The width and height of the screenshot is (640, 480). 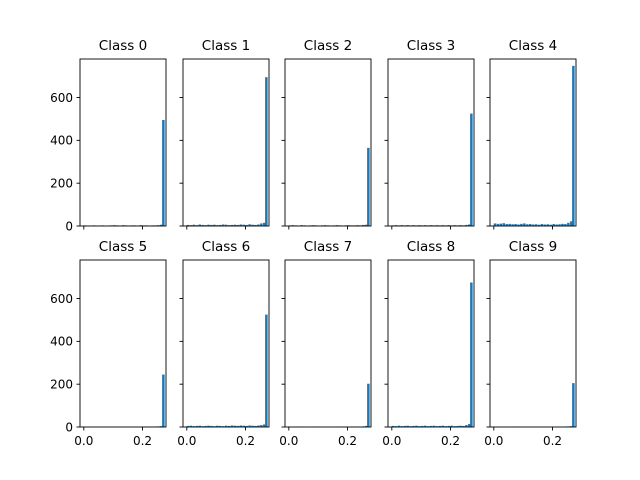 I want to click on subplot-7: Class 7 0.0 0.2, so click(x=325, y=343).